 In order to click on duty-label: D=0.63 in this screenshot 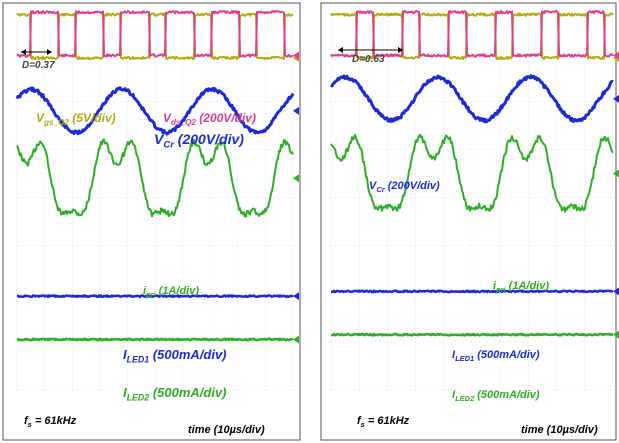, I will do `click(368, 59)`.